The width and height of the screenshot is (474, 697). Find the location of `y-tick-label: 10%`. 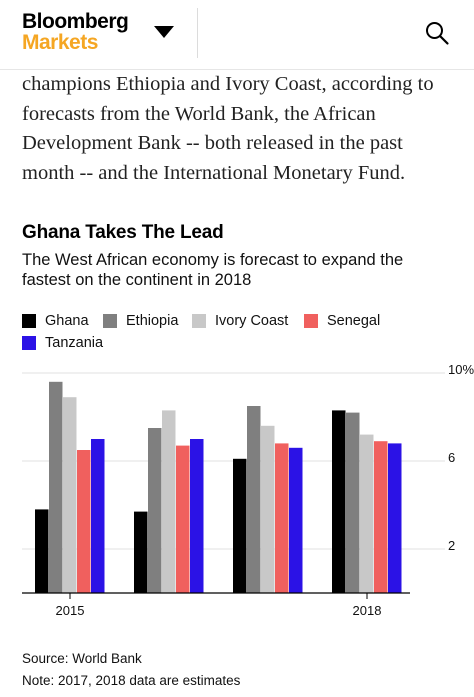

y-tick-label: 10% is located at coordinates (461, 369).